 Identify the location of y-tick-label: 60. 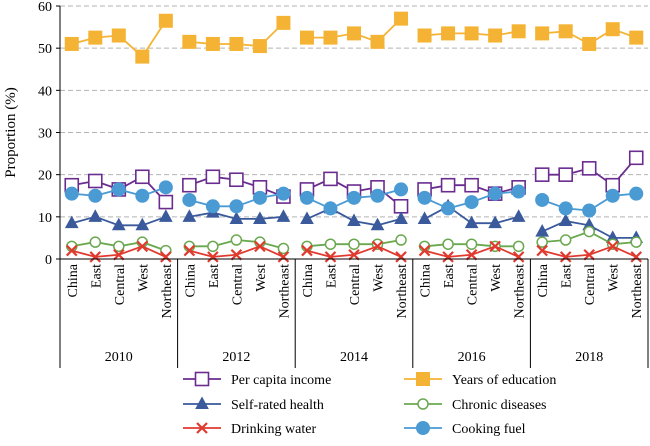
(45, 7).